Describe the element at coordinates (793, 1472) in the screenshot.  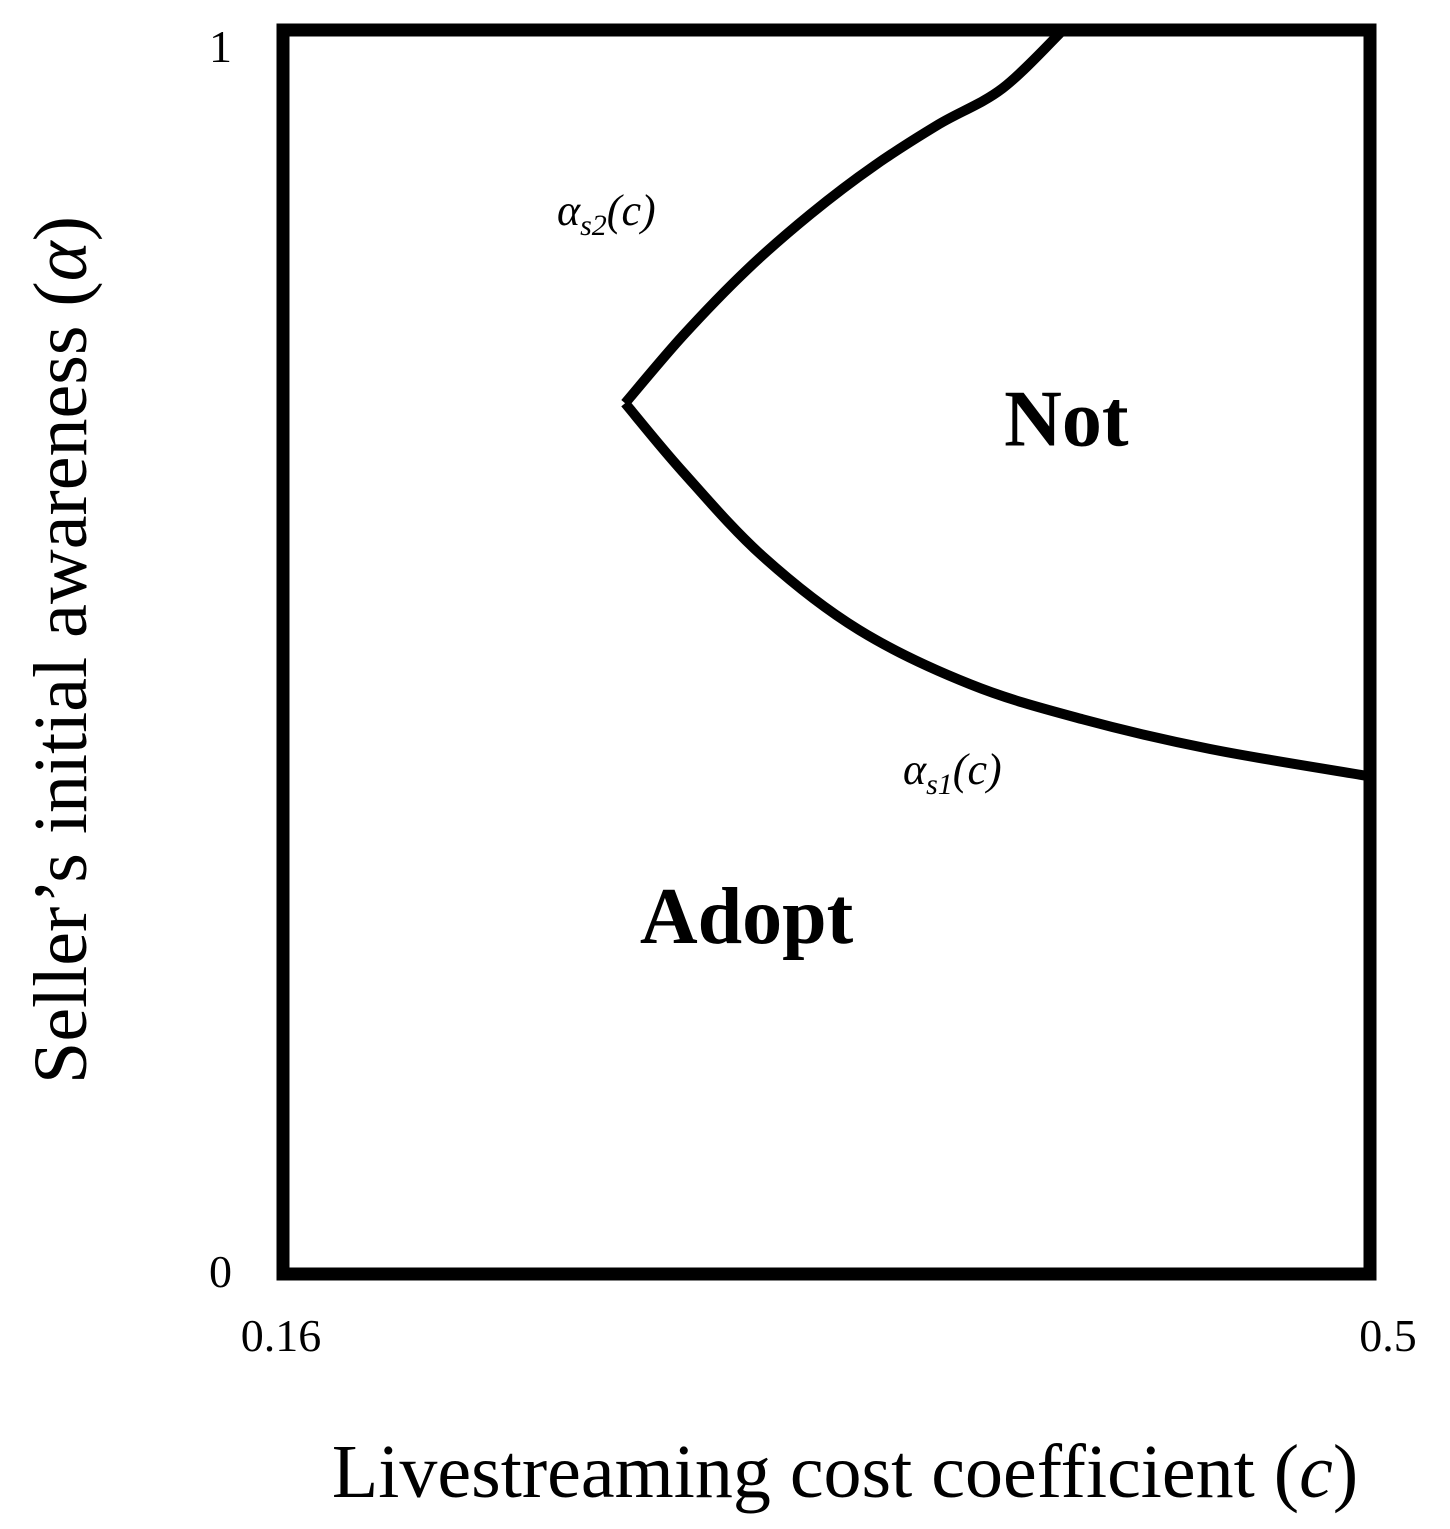
I see `x-axis-title-text: Livestreaming cost coefficient` at that location.